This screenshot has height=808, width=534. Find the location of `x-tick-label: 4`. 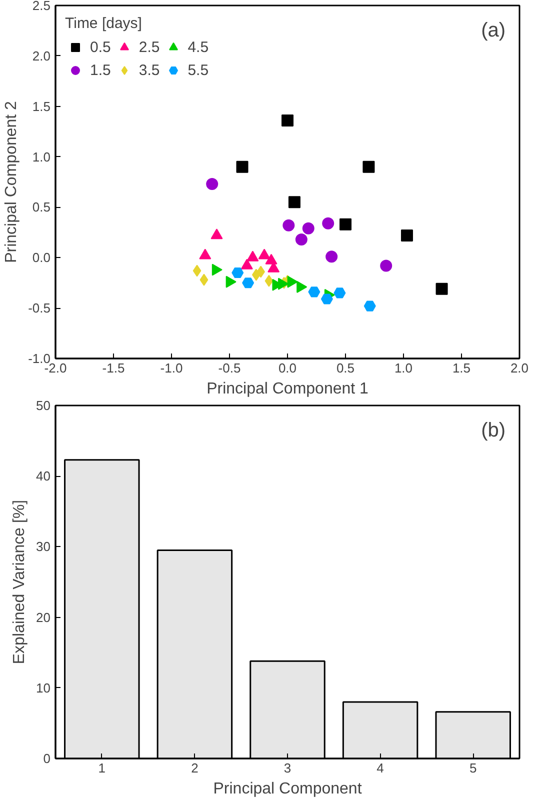

x-tick-label: 4 is located at coordinates (380, 768).